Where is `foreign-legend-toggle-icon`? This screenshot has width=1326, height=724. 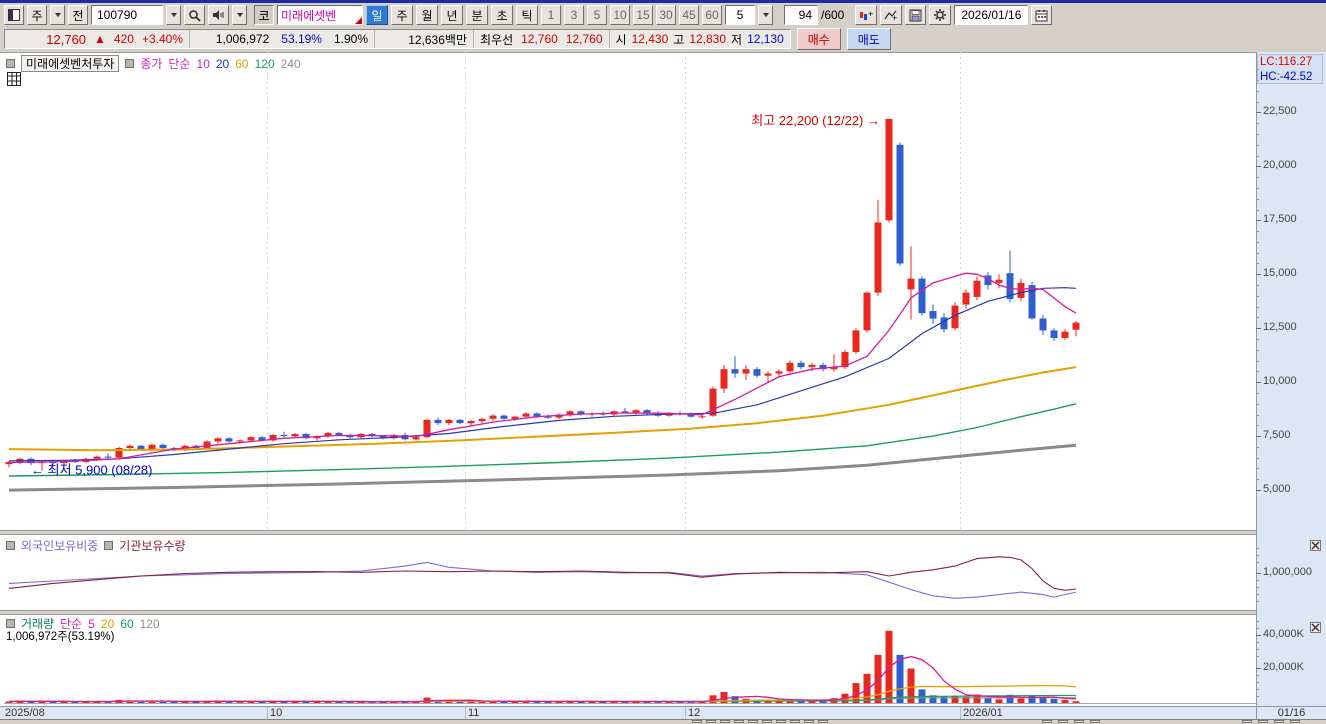 foreign-legend-toggle-icon is located at coordinates (10, 545).